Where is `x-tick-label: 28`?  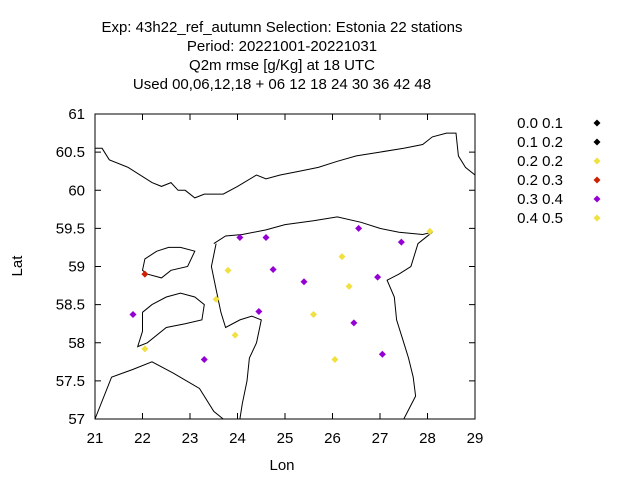
x-tick-label: 28 is located at coordinates (427, 438).